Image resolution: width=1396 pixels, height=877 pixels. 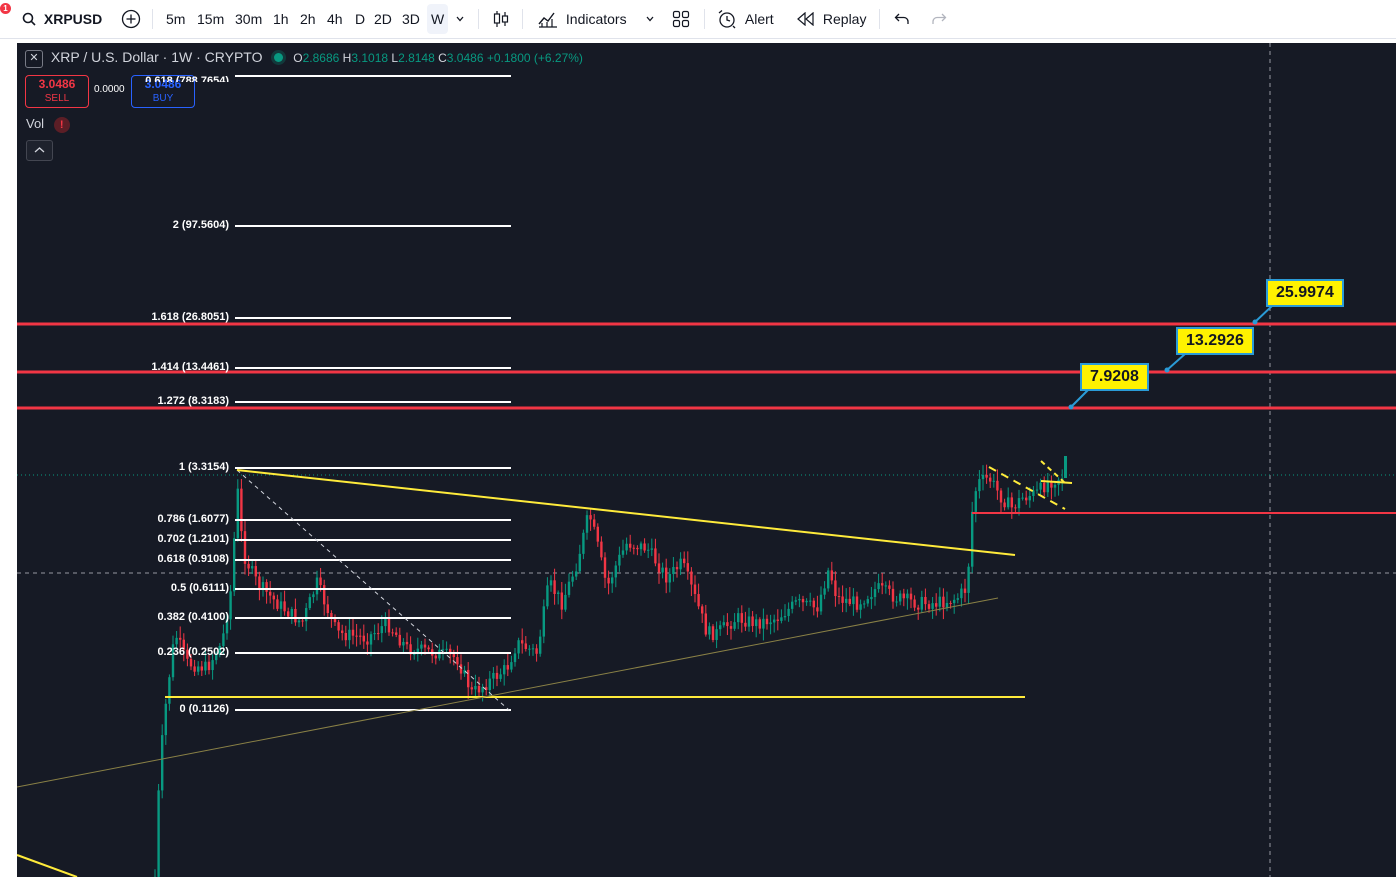 I want to click on replay-button: Replay, so click(x=831, y=19).